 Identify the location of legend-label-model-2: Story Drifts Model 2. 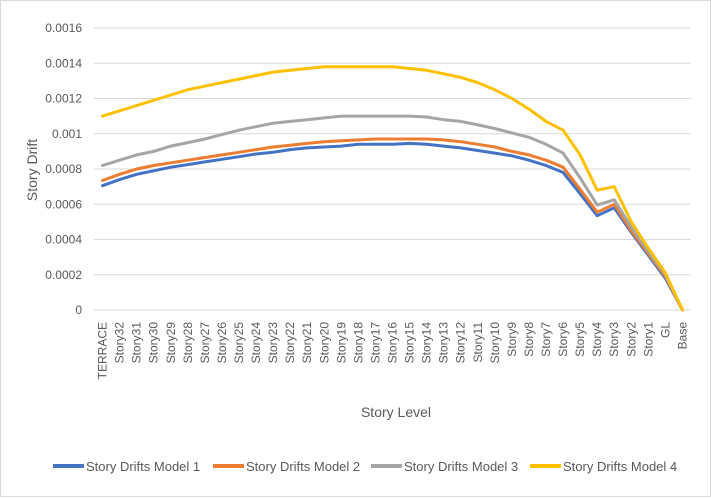
(303, 466).